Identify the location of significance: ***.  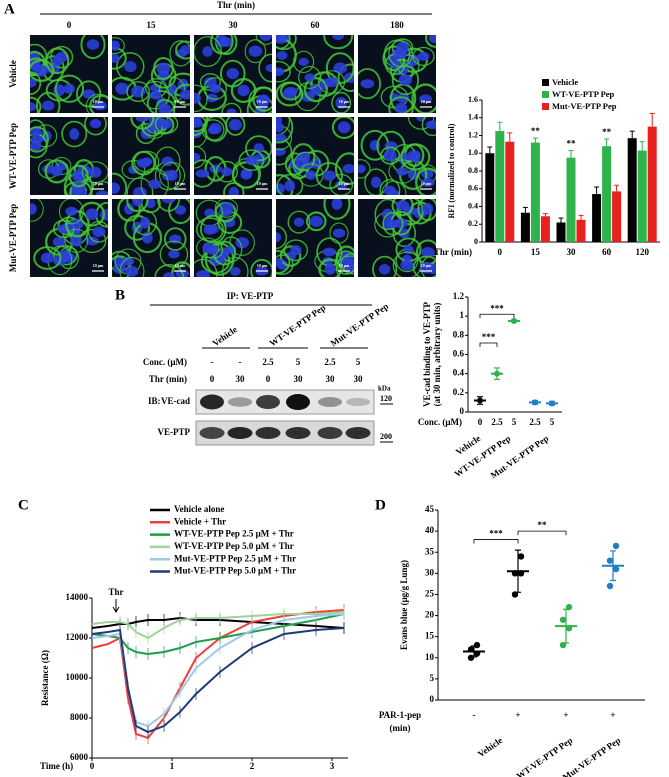
(497, 308).